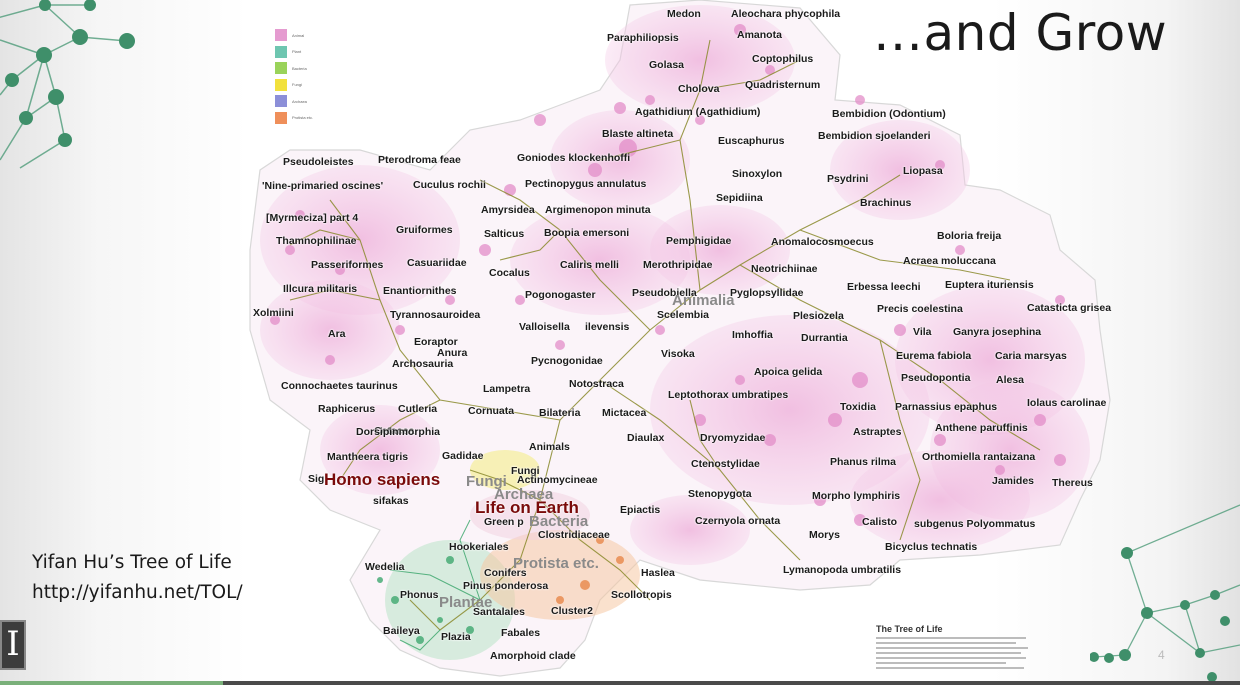 The image size is (1240, 685). What do you see at coordinates (607, 327) in the screenshot?
I see `taxon-label: ilevensis` at bounding box center [607, 327].